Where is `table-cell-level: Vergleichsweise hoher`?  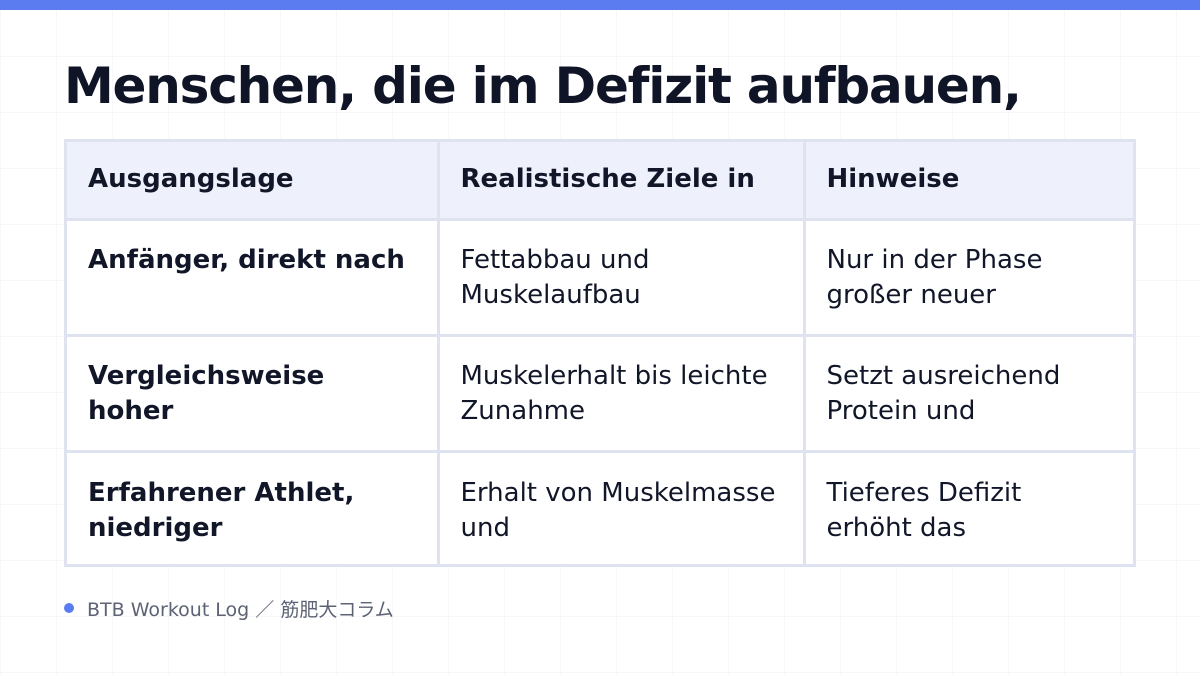 table-cell-level: Vergleichsweise hoher is located at coordinates (253, 393).